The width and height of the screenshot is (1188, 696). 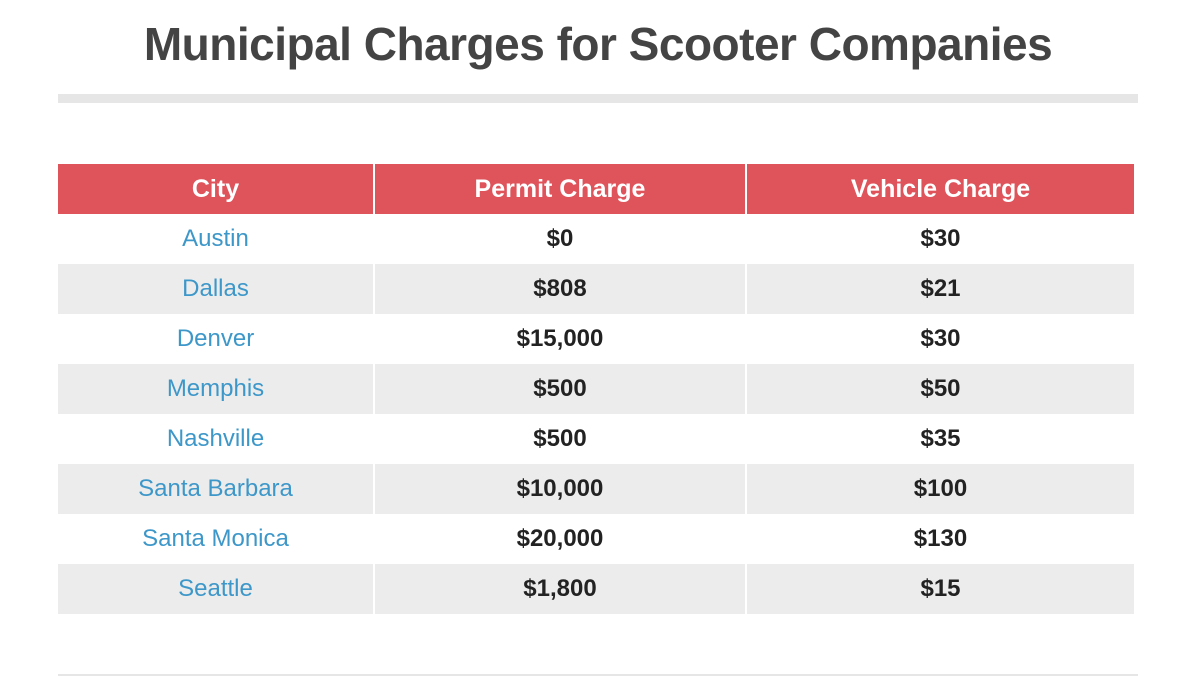 I want to click on vehicle-charge-cell: $15, so click(x=940, y=589).